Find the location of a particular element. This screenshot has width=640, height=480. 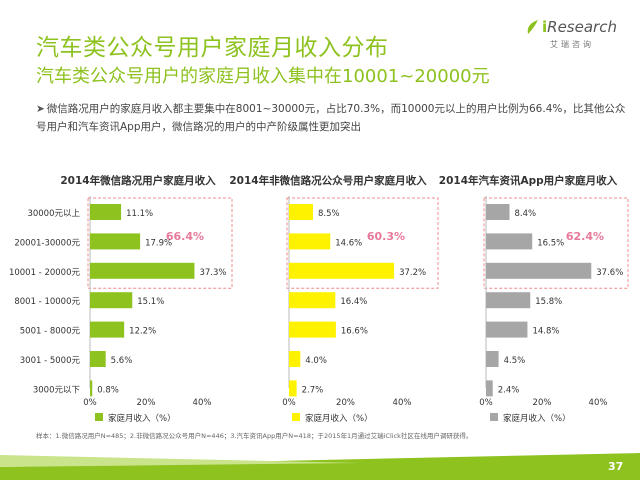

logo-mark-icon is located at coordinates (532, 27).